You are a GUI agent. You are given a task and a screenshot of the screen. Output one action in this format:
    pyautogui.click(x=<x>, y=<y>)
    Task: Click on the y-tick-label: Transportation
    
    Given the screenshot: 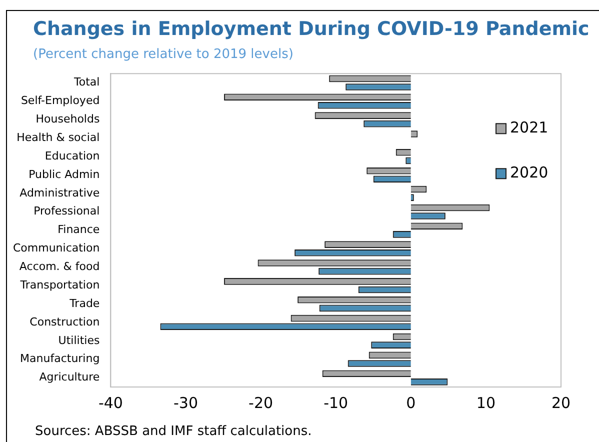 What is the action you would take?
    pyautogui.click(x=59, y=285)
    